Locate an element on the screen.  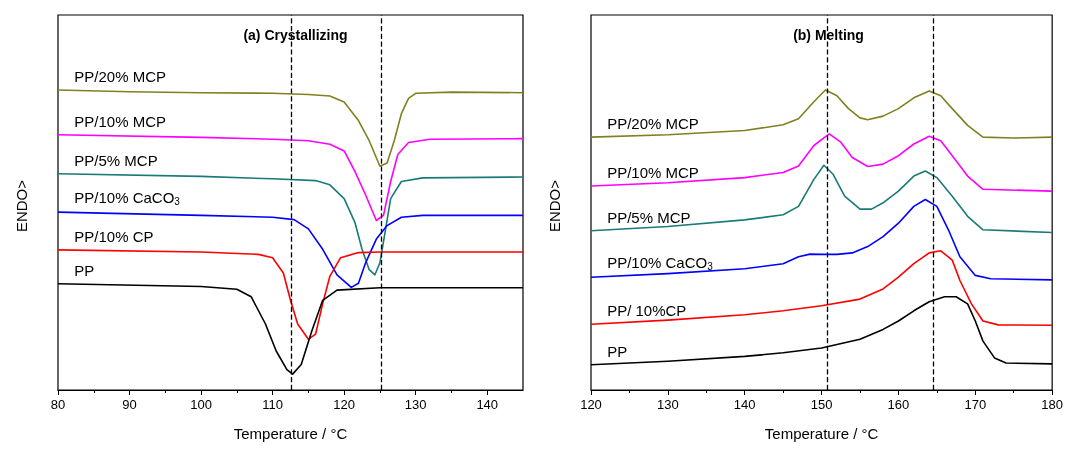
x-tick-label: 160 is located at coordinates (898, 404).